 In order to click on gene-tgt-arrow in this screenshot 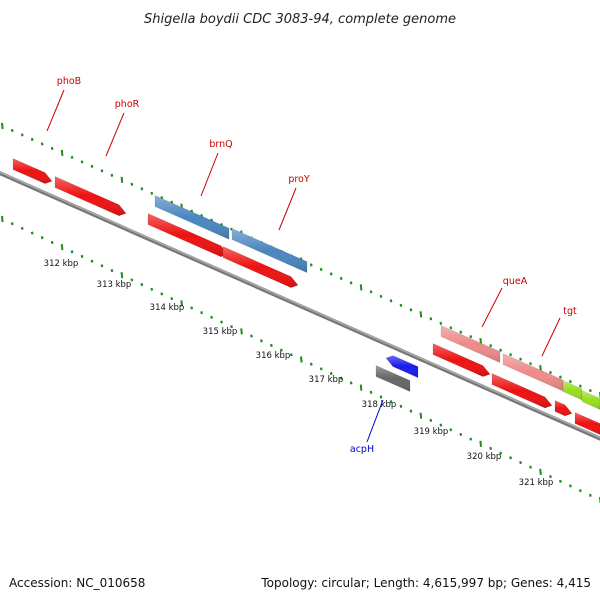, I will do `click(522, 391)`.